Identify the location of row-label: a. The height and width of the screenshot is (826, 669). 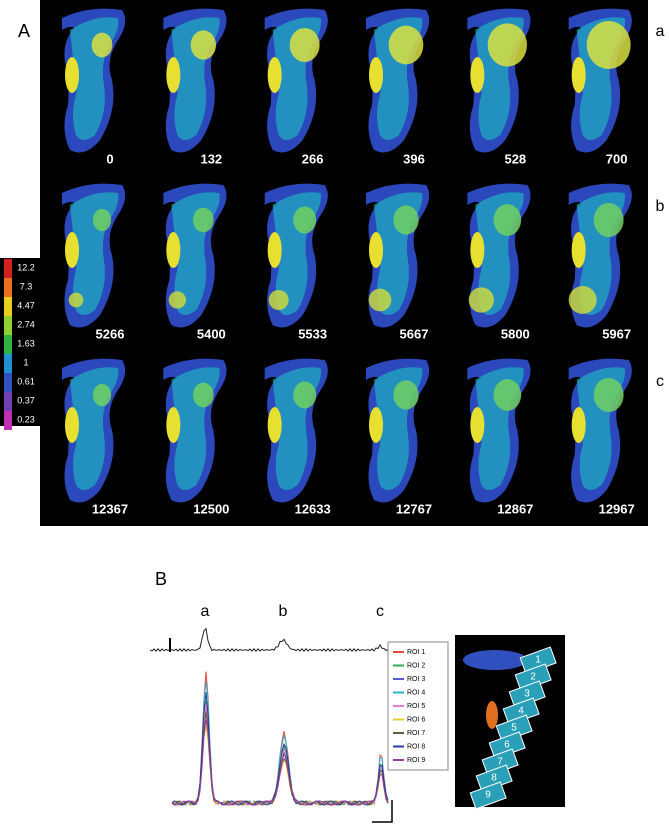
(660, 31).